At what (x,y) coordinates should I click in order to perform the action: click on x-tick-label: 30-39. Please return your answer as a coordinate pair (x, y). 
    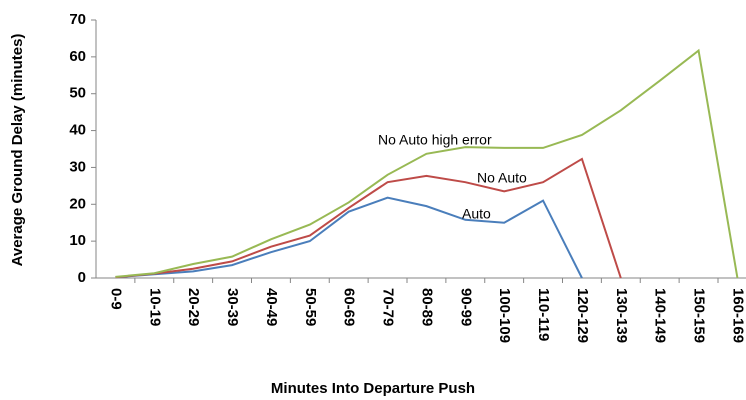
    Looking at the image, I should click on (232, 307).